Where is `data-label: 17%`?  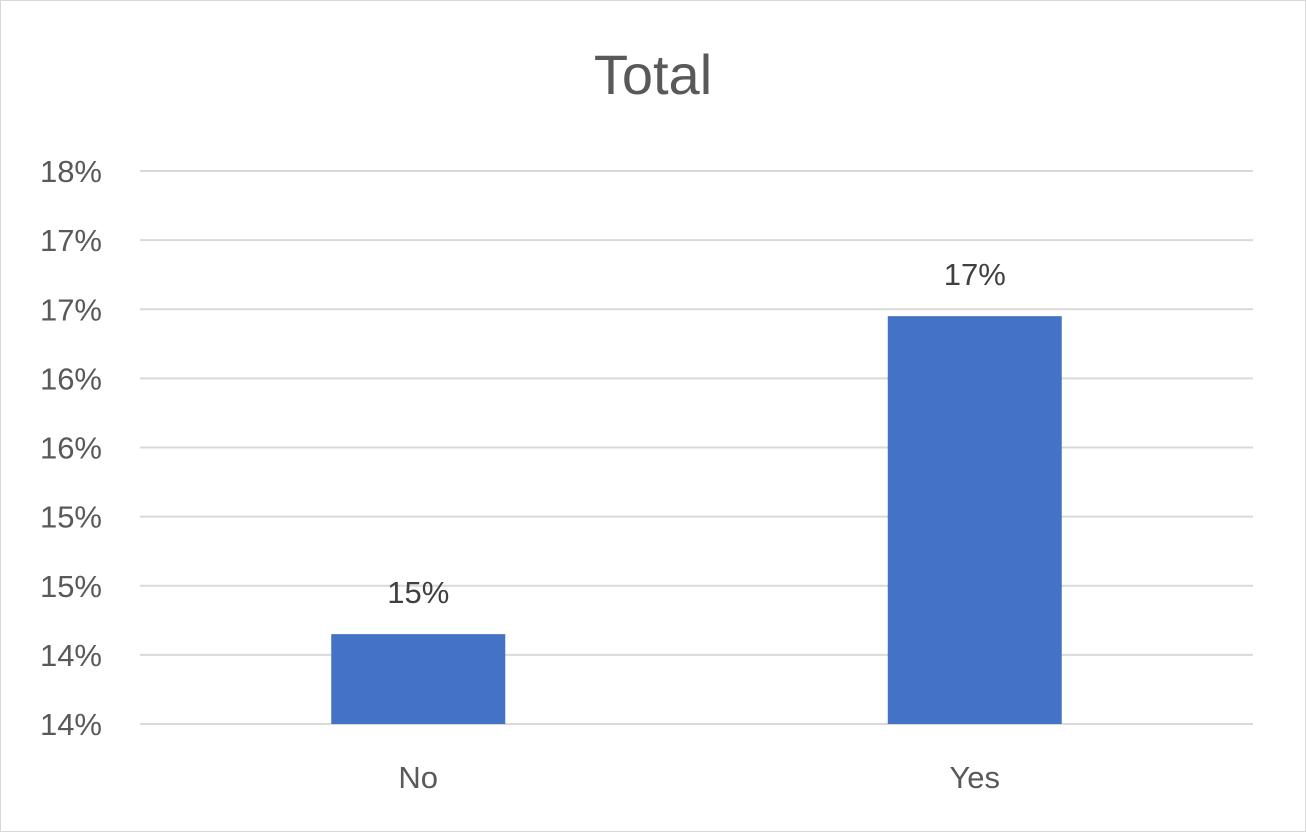 data-label: 17% is located at coordinates (975, 274).